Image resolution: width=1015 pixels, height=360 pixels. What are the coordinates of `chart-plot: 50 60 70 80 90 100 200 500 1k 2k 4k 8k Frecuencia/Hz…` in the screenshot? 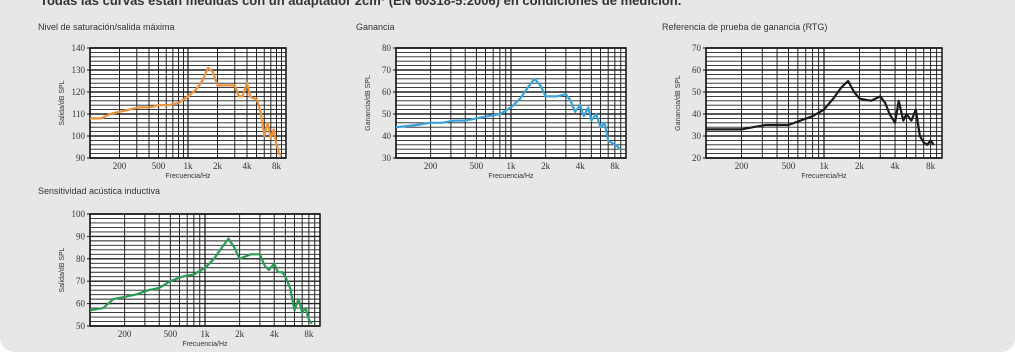 It's located at (190, 278).